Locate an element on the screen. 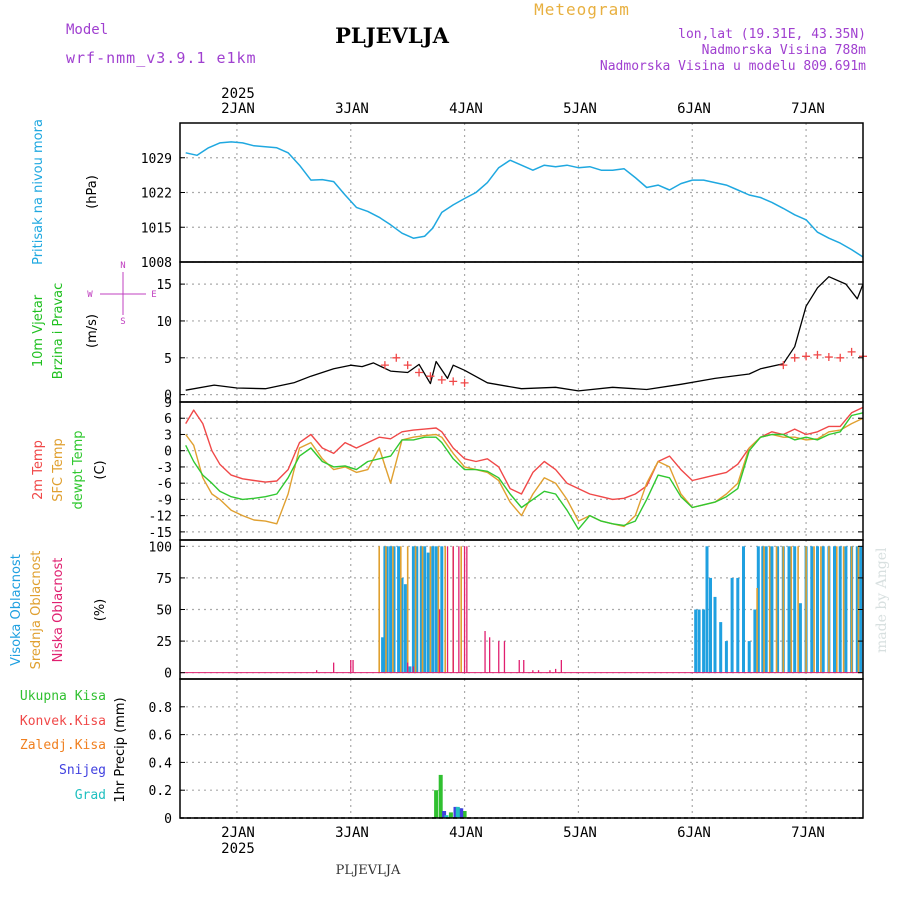 Image resolution: width=900 pixels, height=900 pixels. bottom-year-label: 2025 is located at coordinates (238, 849).